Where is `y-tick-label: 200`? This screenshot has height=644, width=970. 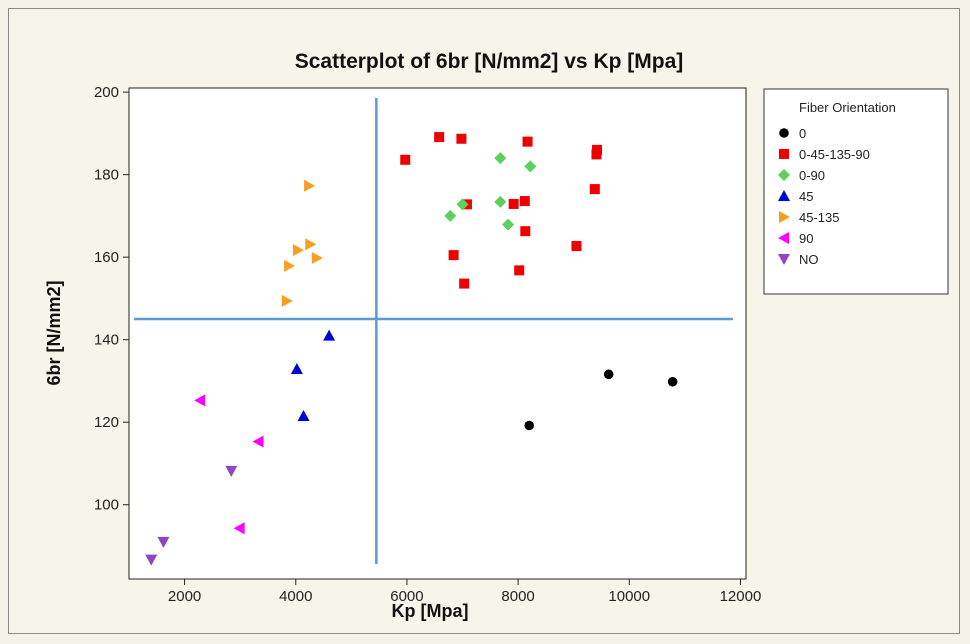 y-tick-label: 200 is located at coordinates (106, 92).